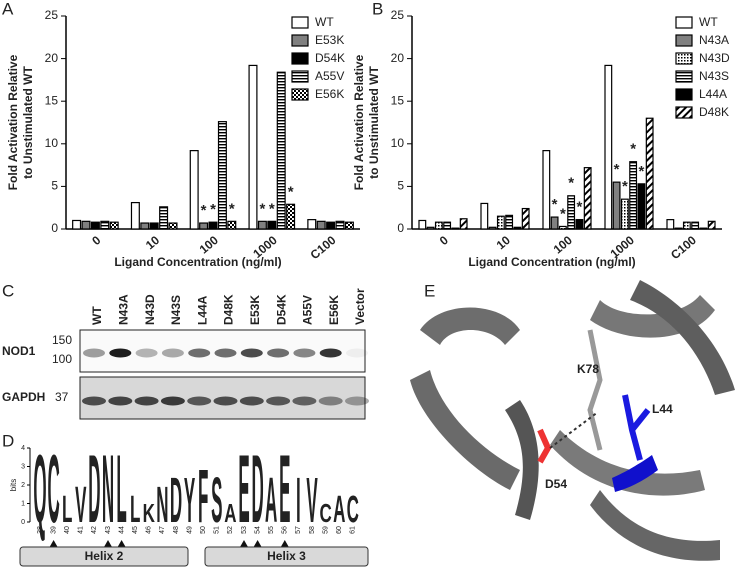 Image resolution: width=745 pixels, height=575 pixels. I want to click on x-tick-label: C100, so click(323, 247).